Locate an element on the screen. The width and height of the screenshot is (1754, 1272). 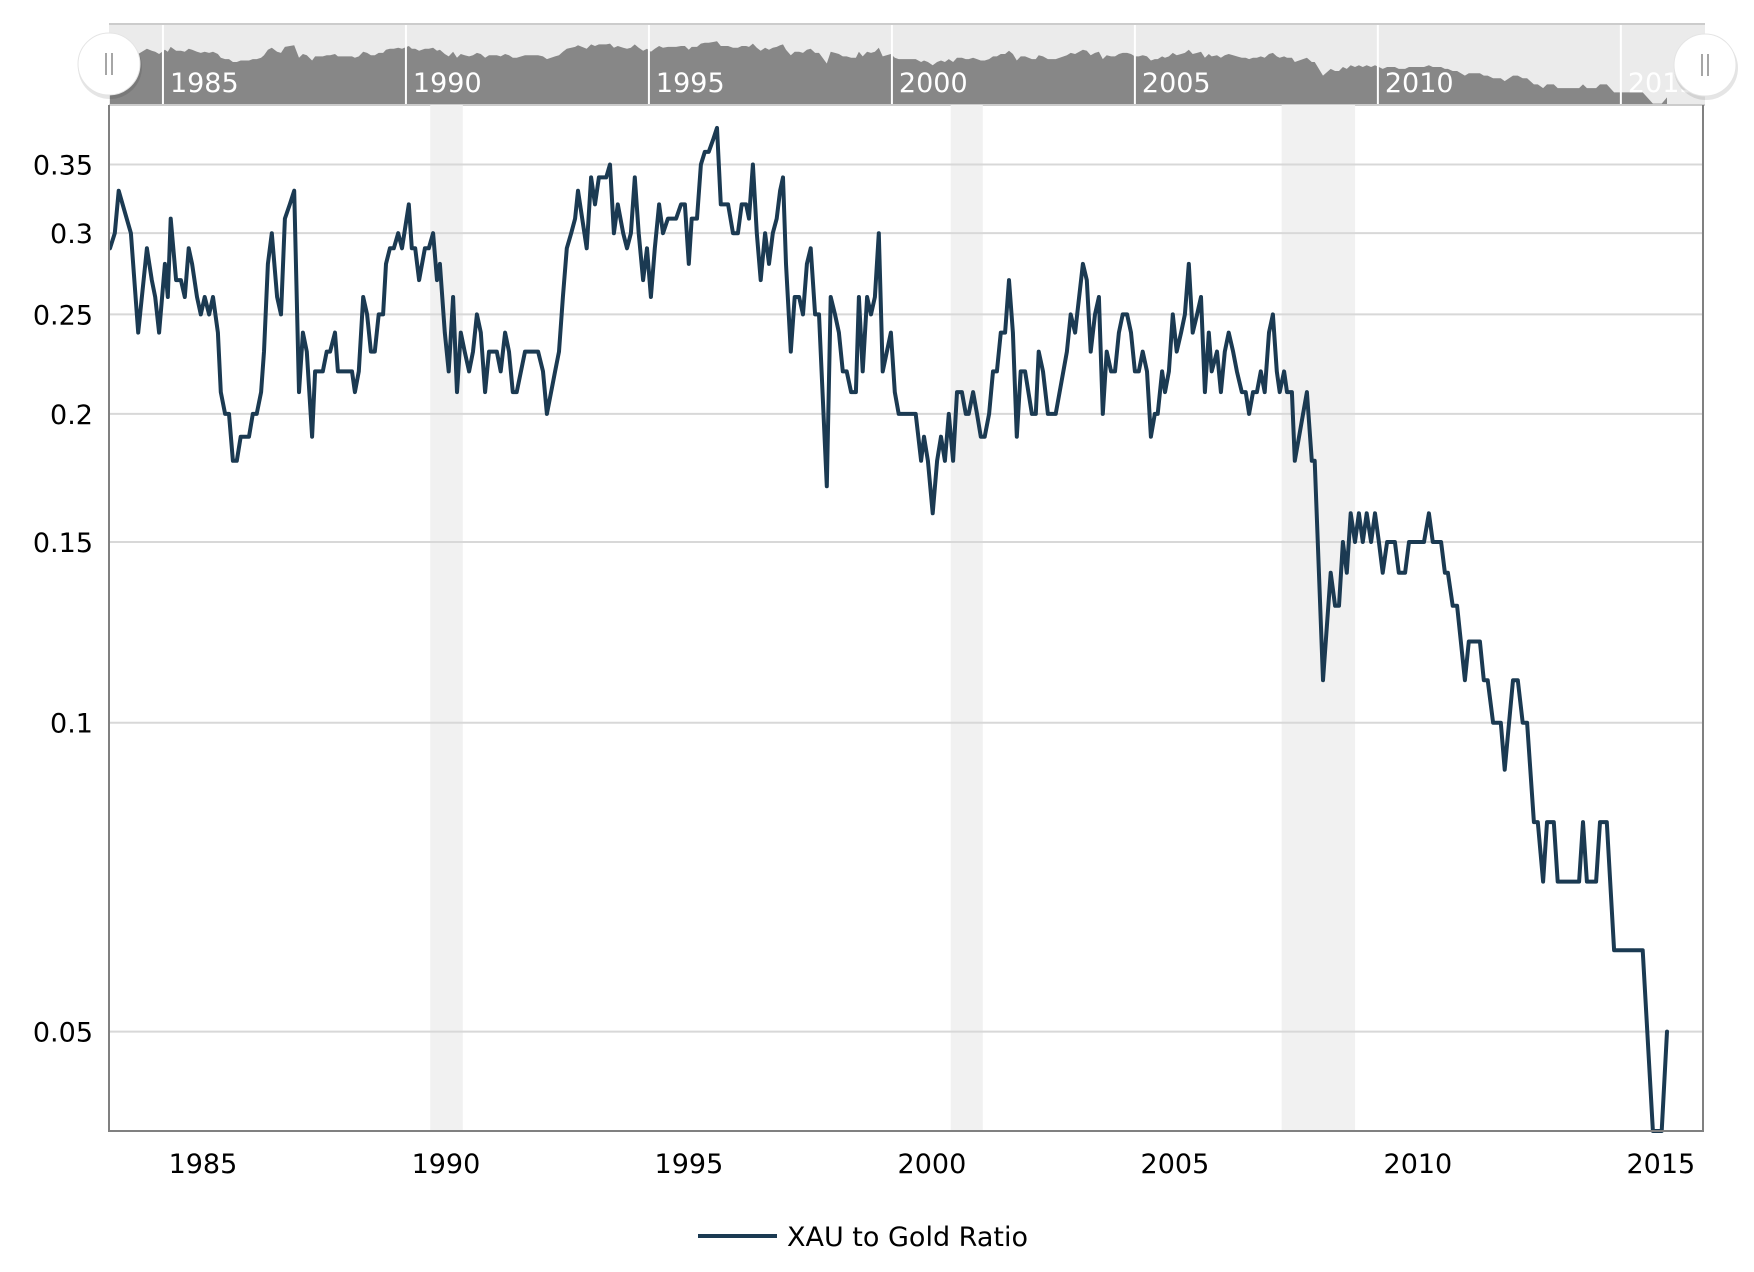
navigator-label: 2000 is located at coordinates (933, 83).